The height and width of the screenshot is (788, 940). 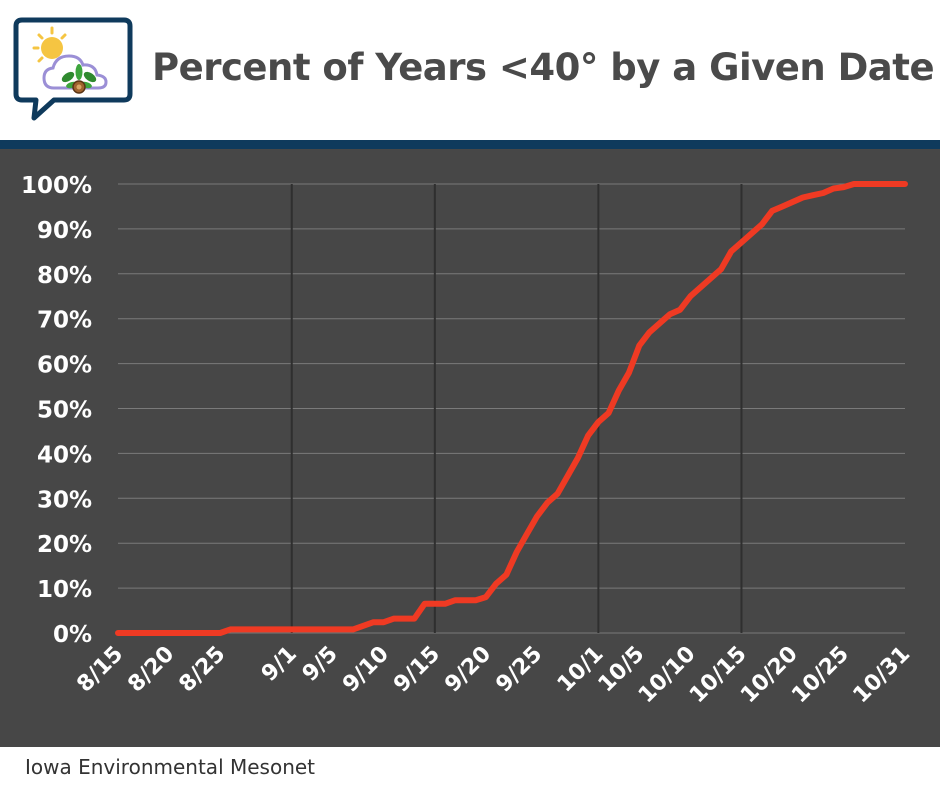 I want to click on weather-speech-bubble-logo-icon, so click(x=73, y=69).